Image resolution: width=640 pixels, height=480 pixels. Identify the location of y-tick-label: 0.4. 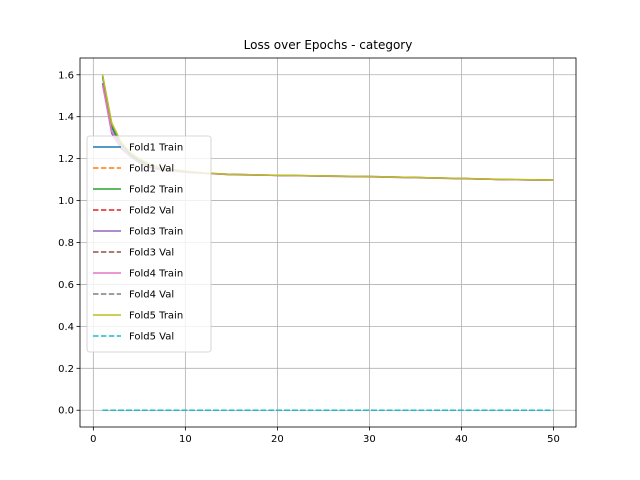
(66, 327).